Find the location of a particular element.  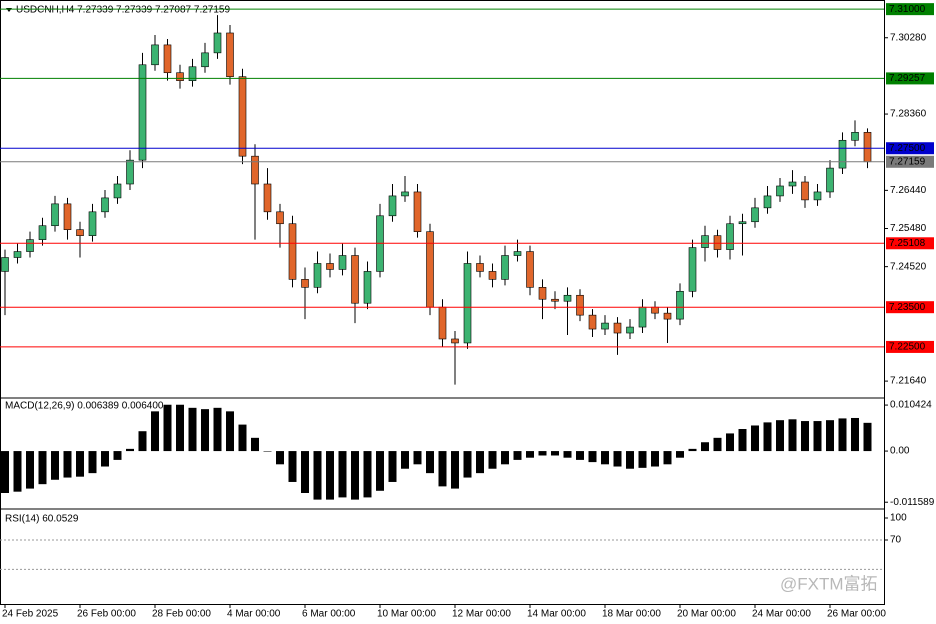

x-tick-label: 28 Feb 00:00 is located at coordinates (181, 614).